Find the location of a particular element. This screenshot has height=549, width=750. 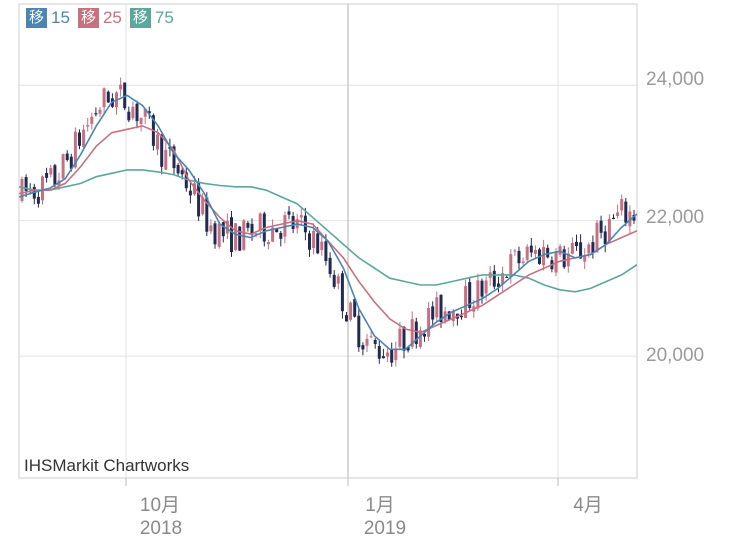

legend-label-ma15: 15 is located at coordinates (60, 17).